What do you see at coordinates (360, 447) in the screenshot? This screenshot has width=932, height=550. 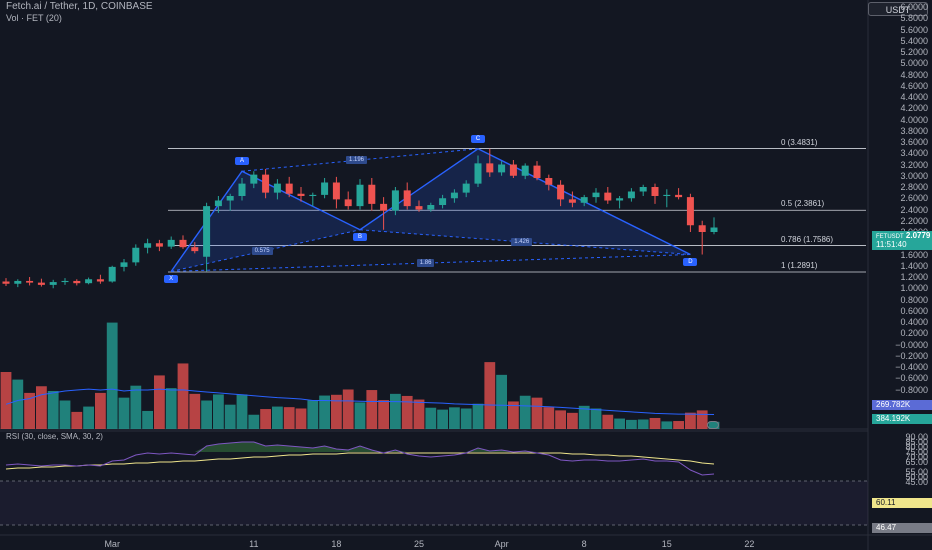 I see `rsi-overbought-area` at bounding box center [360, 447].